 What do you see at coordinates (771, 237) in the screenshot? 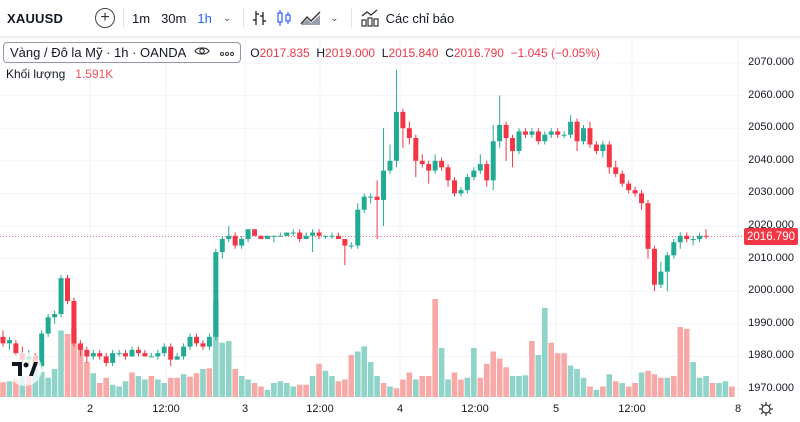
I see `last-price-label: 2016.790` at bounding box center [771, 237].